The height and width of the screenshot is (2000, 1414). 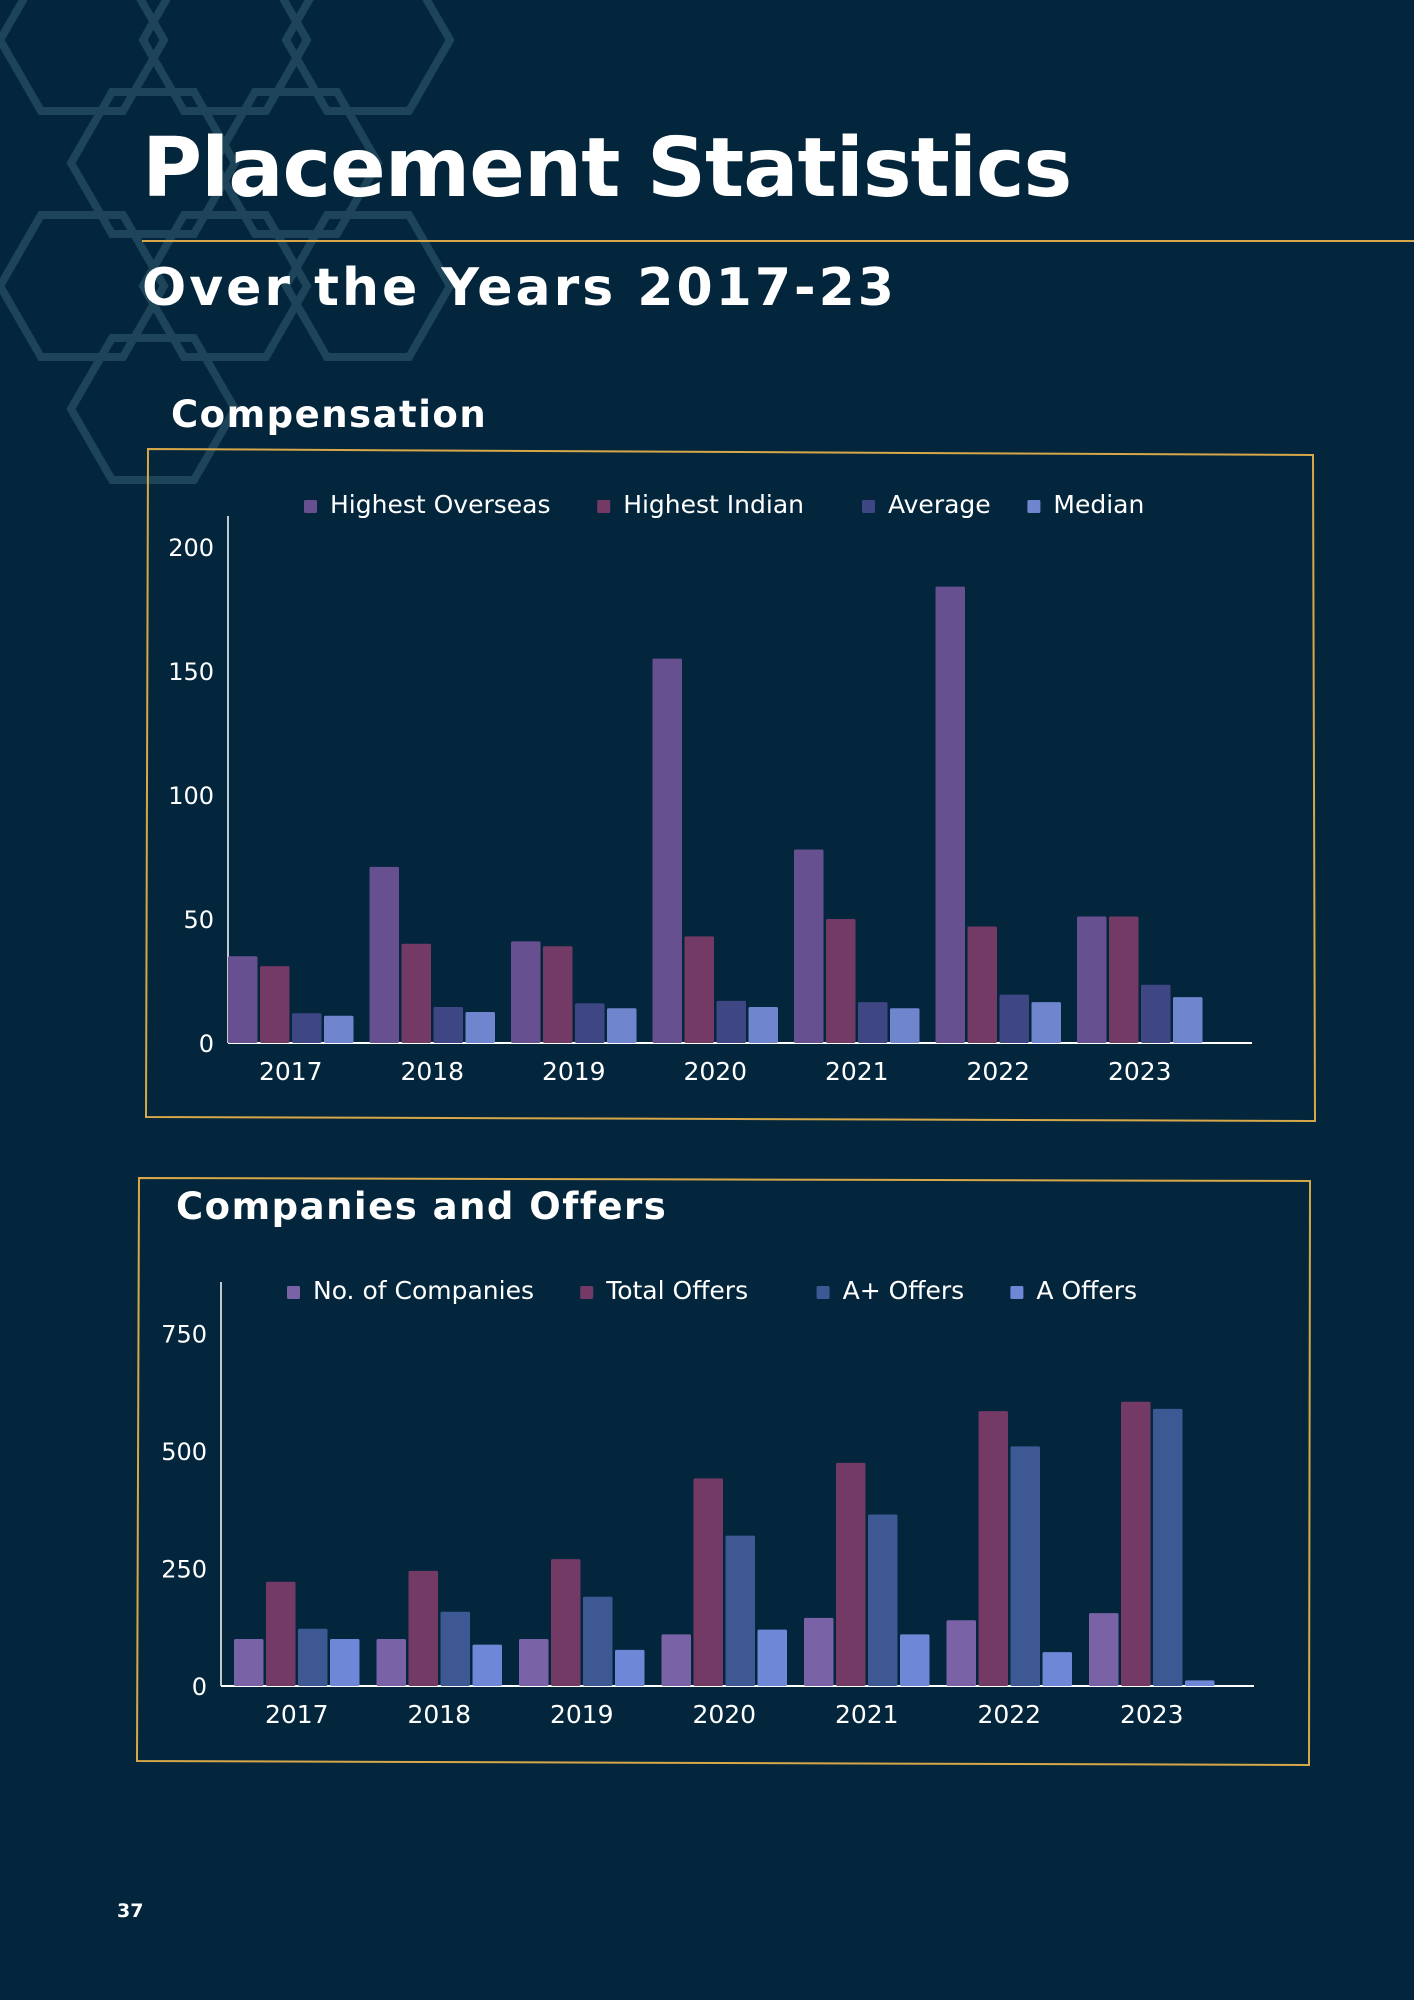 I want to click on bar-highest-overseas-2022, so click(x=950, y=814).